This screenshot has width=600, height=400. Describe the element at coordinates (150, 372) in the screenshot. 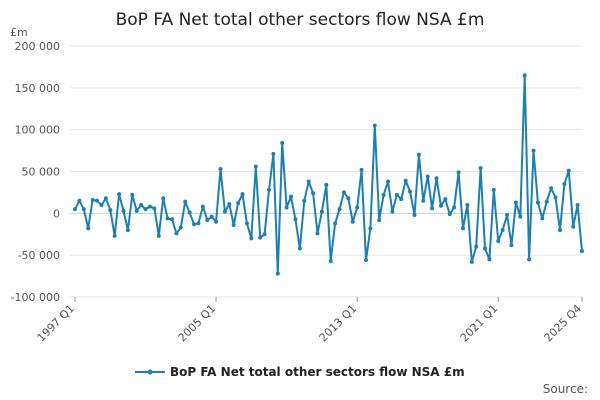

I see `legend-swatch-marker` at that location.